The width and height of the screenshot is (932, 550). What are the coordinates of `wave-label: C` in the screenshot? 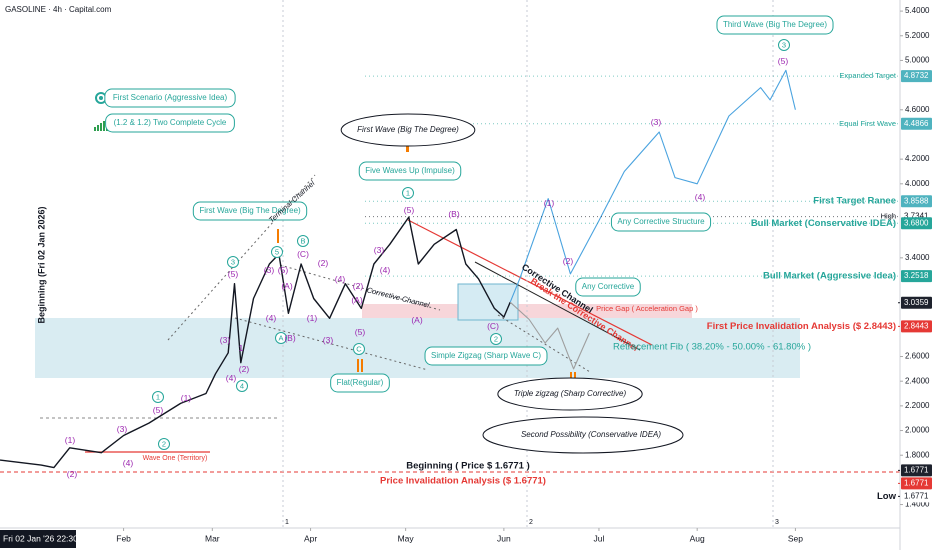 It's located at (359, 348).